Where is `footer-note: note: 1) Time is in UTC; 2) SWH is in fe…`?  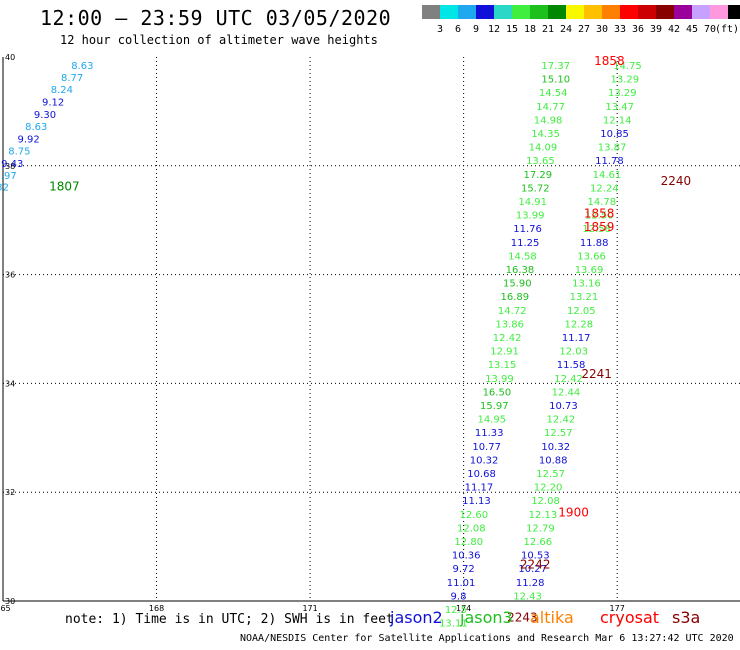 footer-note: note: 1) Time is in UTC; 2) SWH is in fe… is located at coordinates (229, 619).